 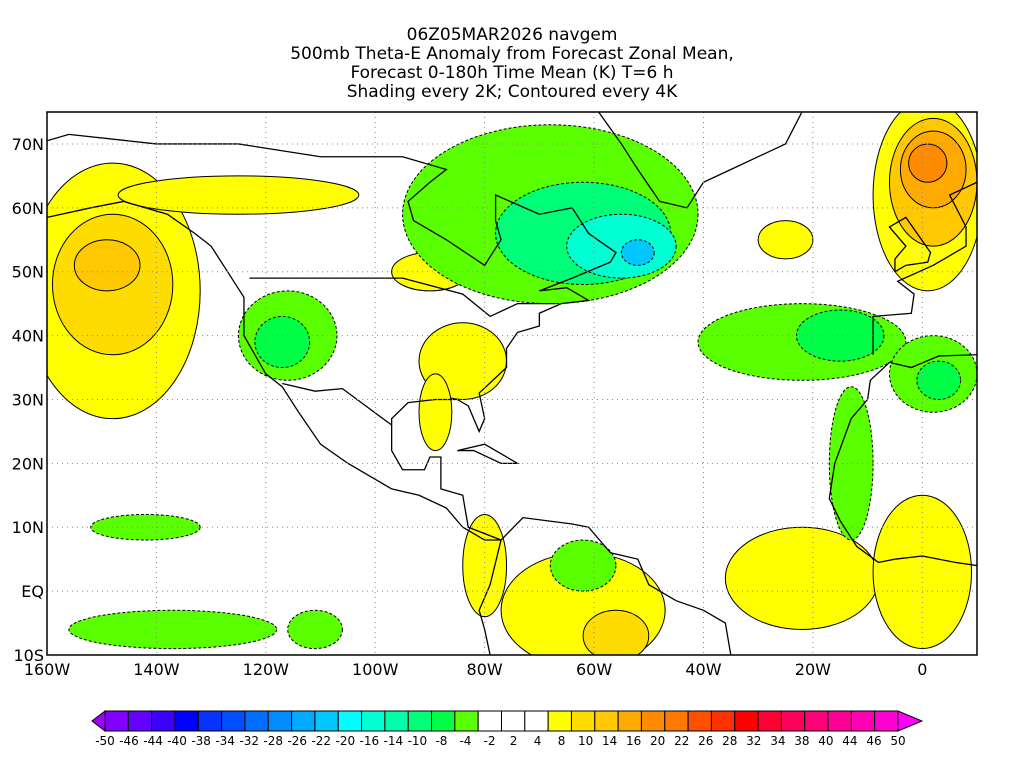 What do you see at coordinates (156, 669) in the screenshot?
I see `x-tick-label: 140W` at bounding box center [156, 669].